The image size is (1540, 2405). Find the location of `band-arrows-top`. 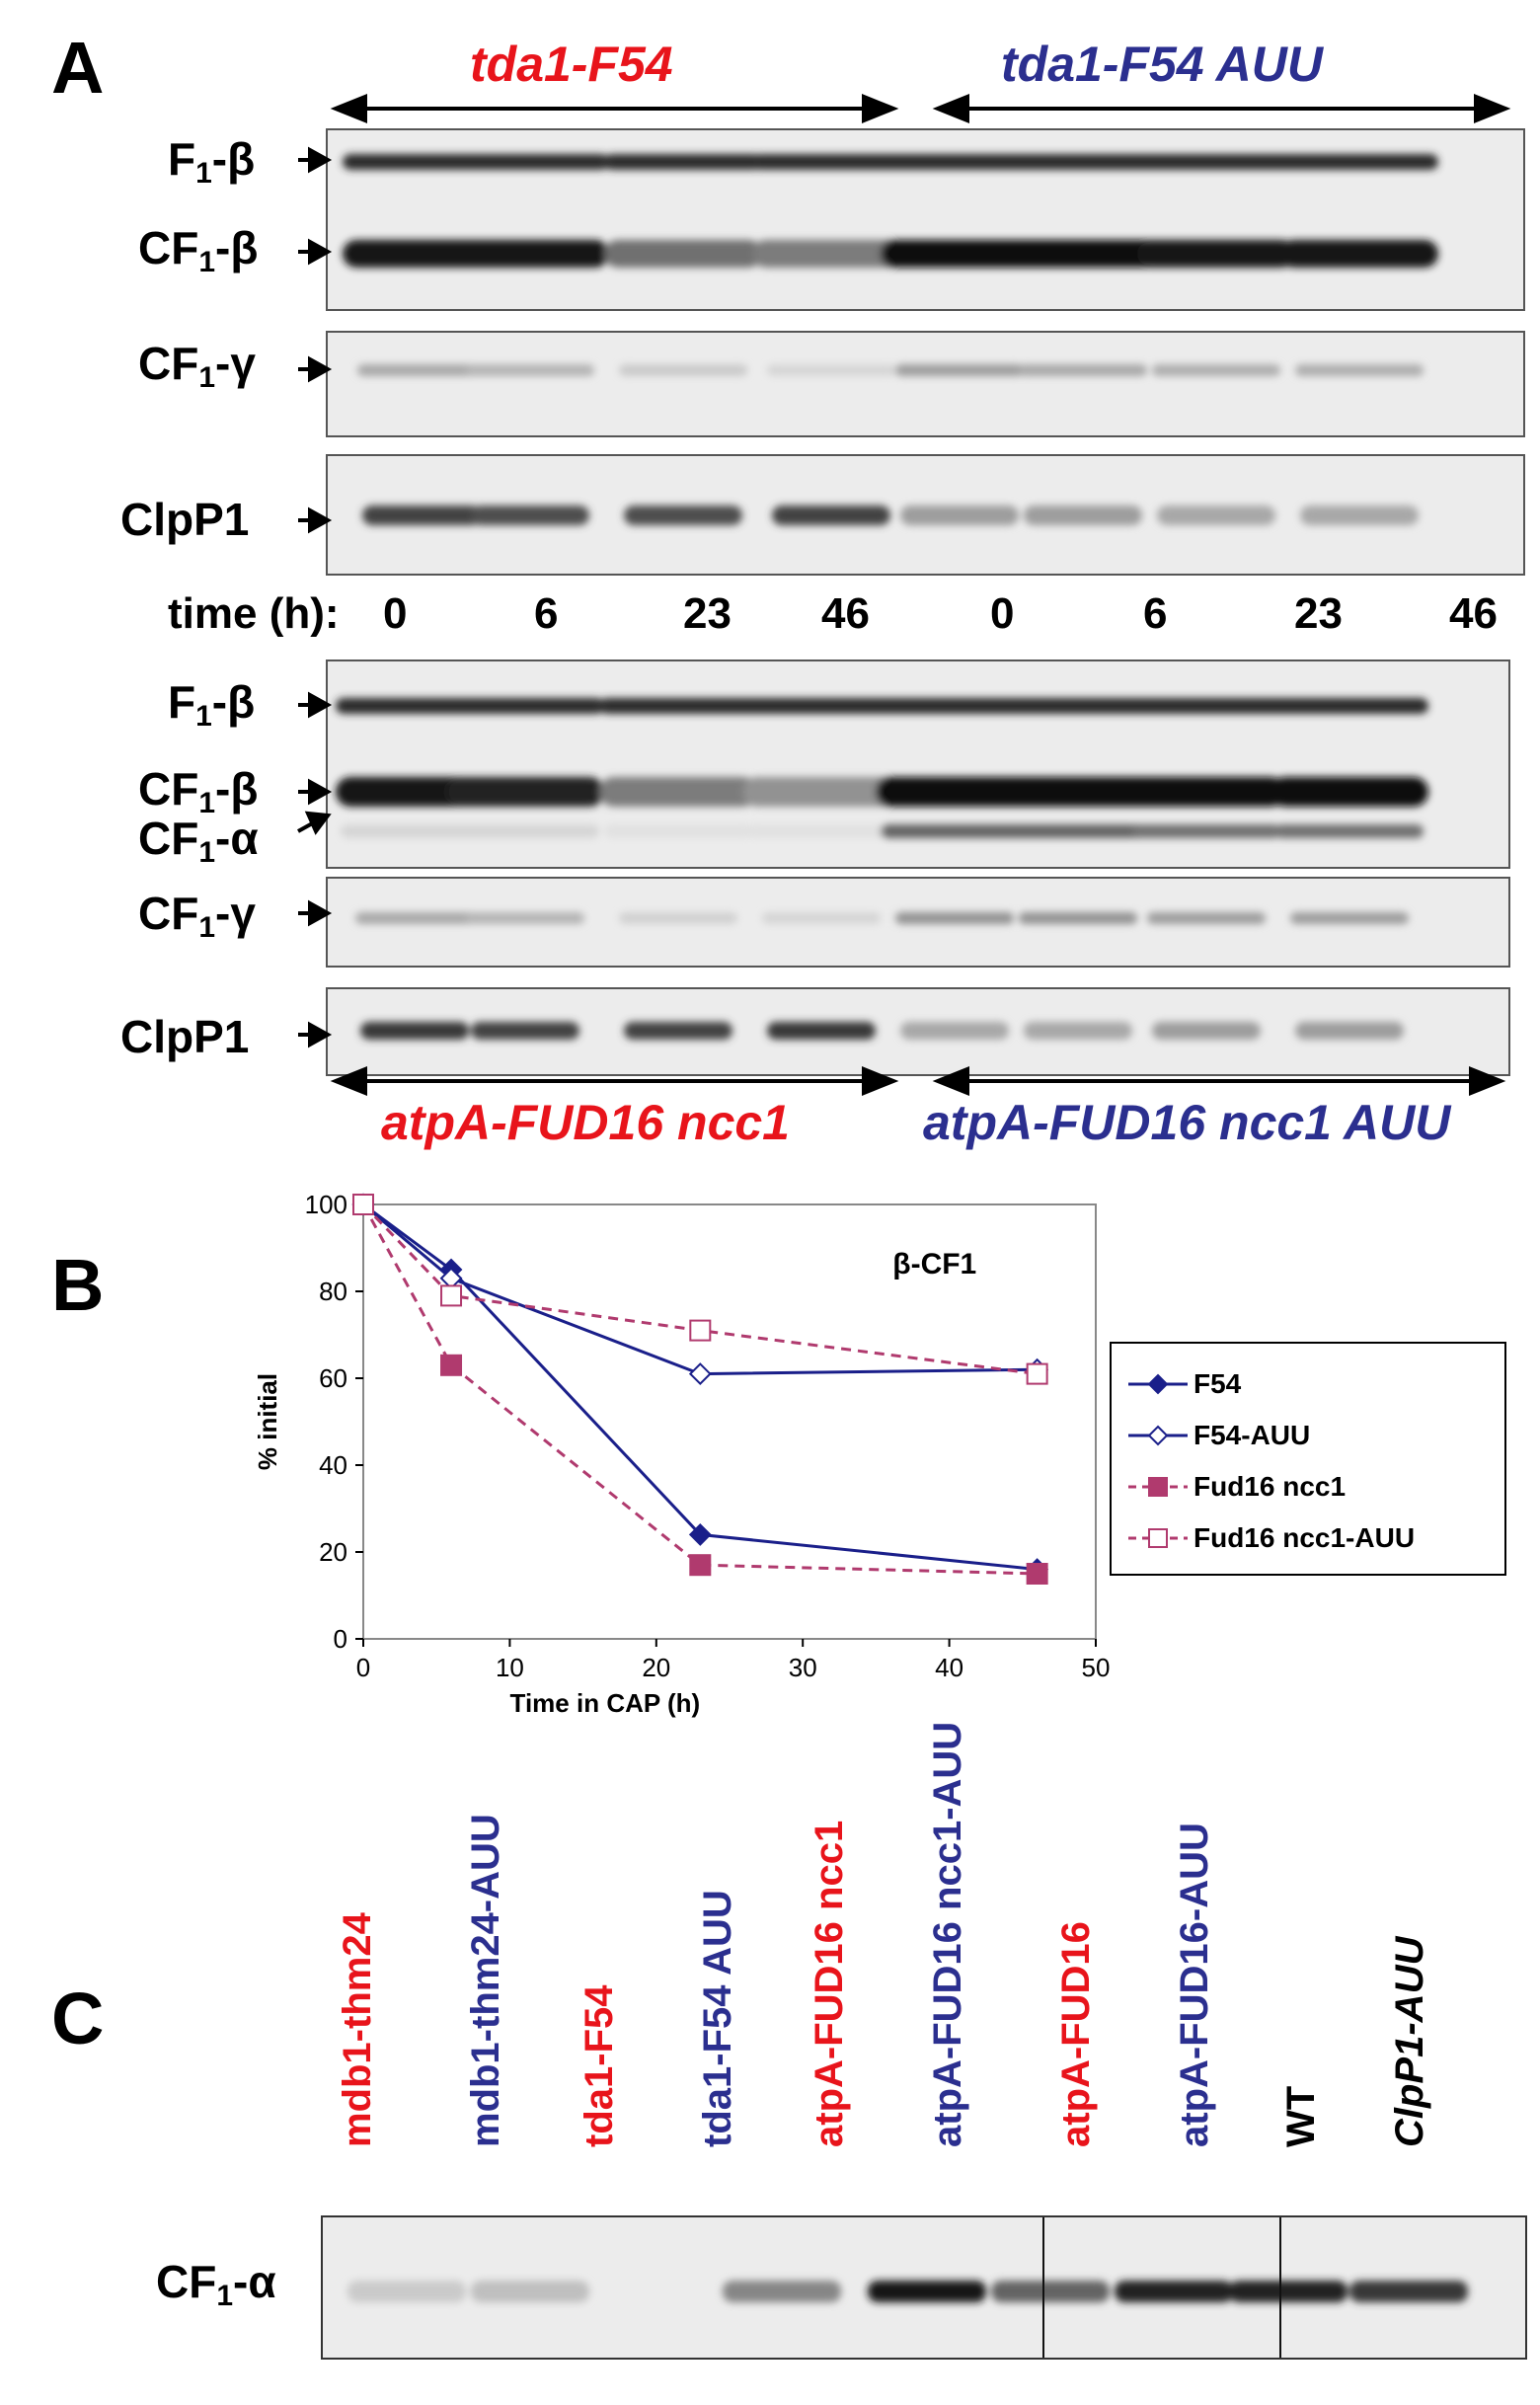

band-arrows-top is located at coordinates (315, 340).